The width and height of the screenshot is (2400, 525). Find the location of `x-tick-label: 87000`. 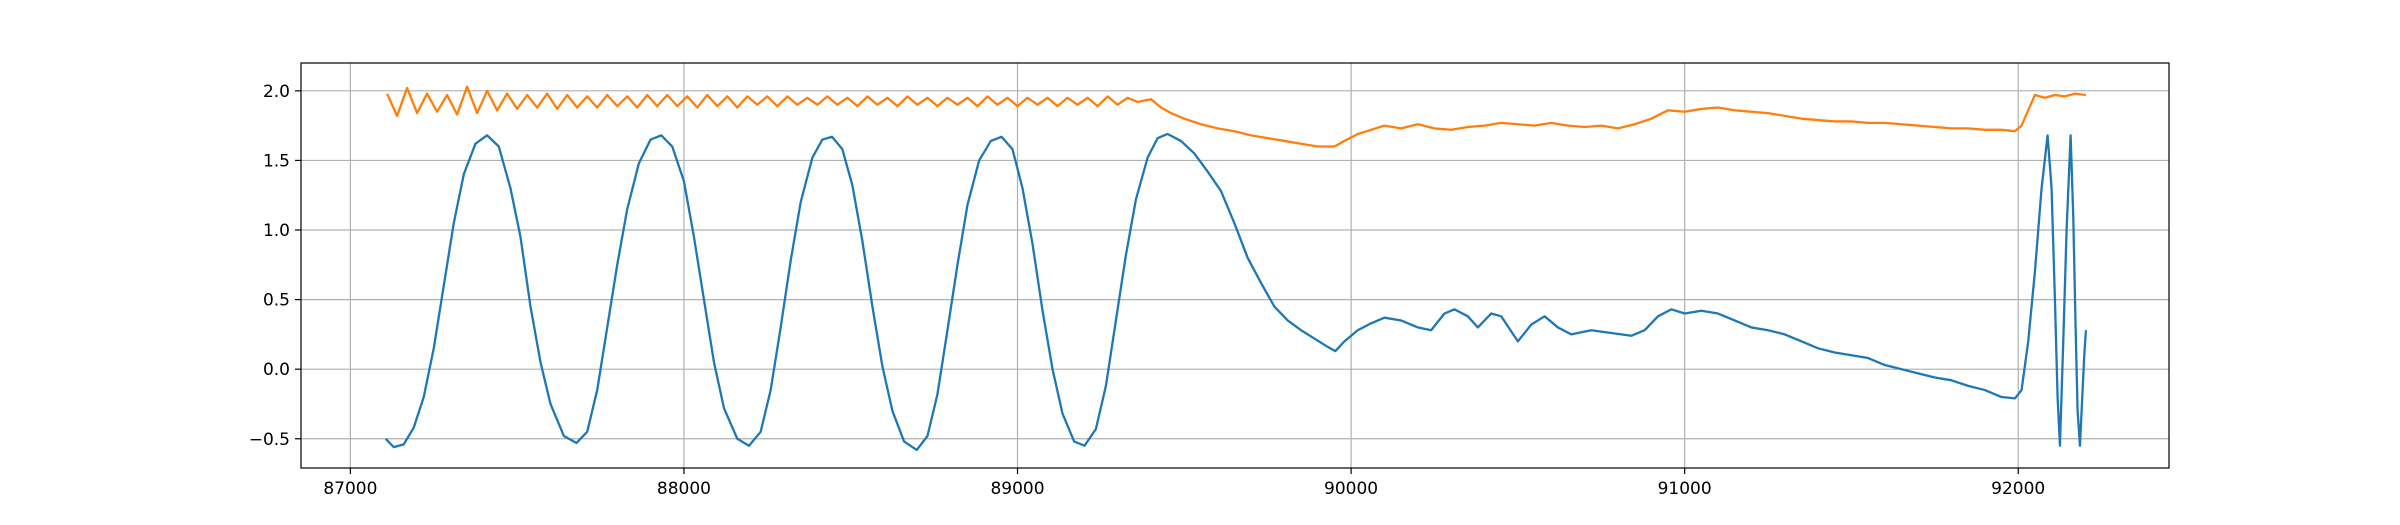

x-tick-label: 87000 is located at coordinates (350, 489).